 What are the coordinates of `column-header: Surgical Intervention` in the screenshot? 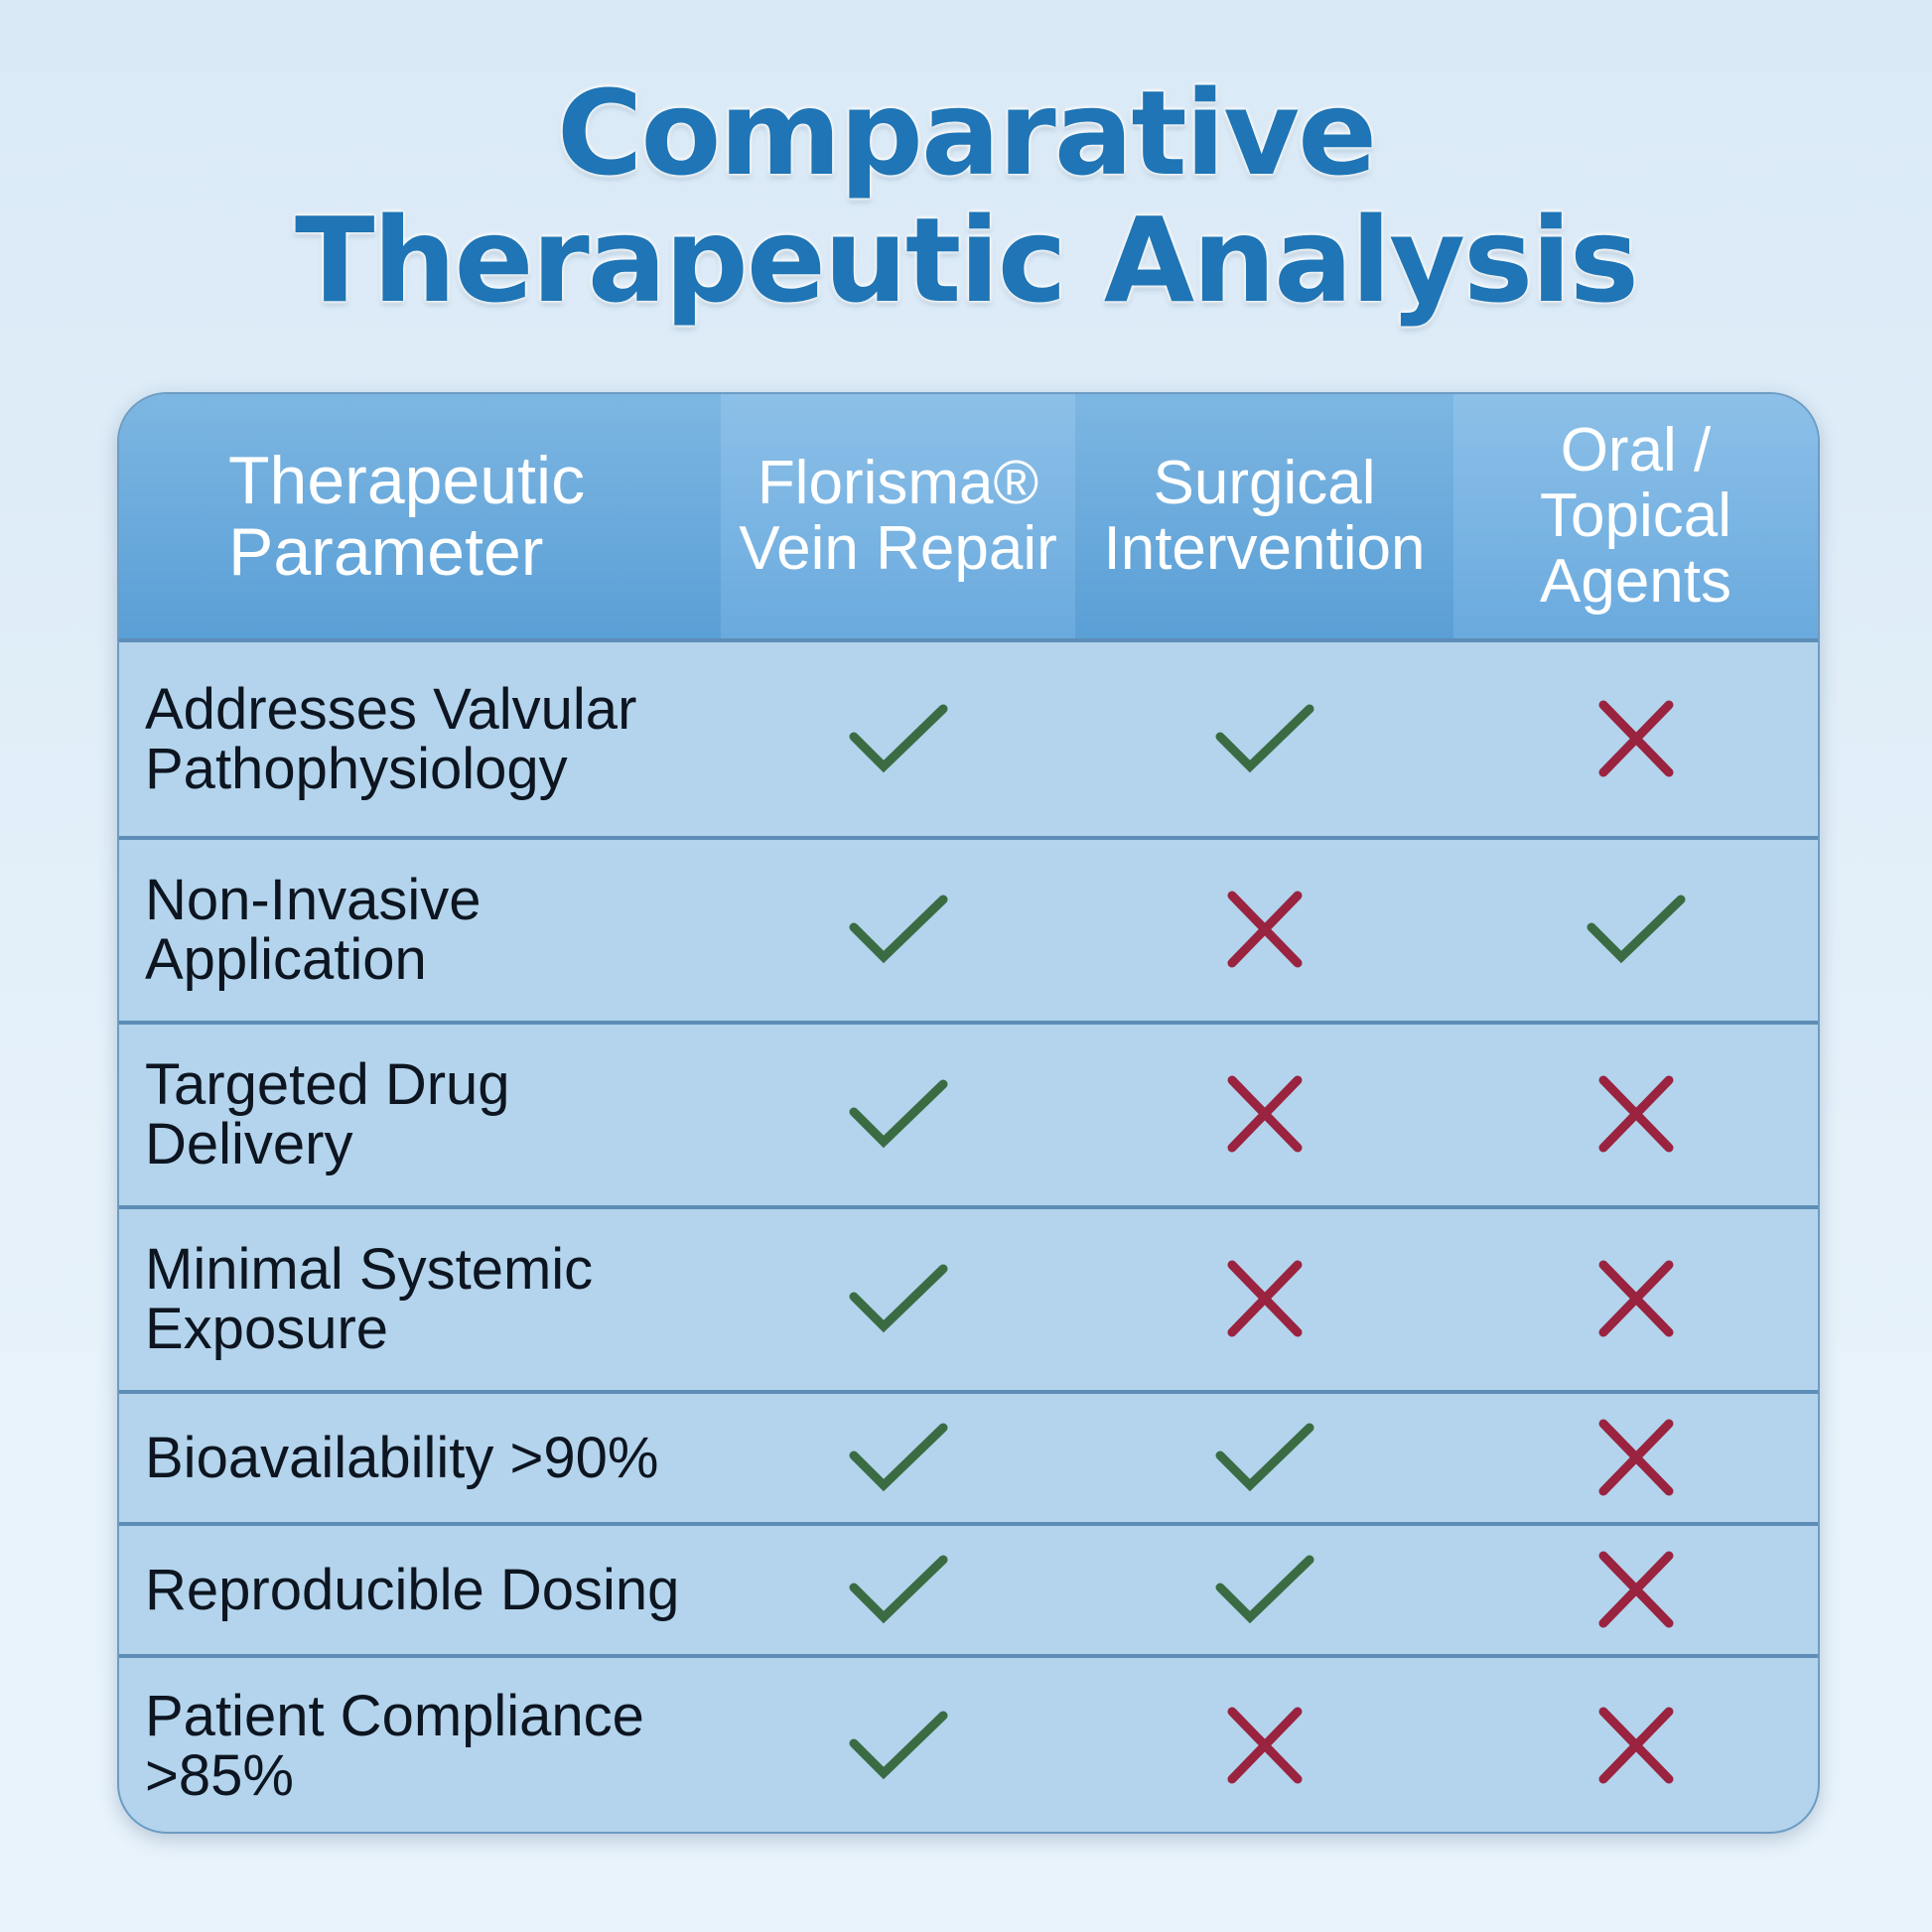 It's located at (1264, 516).